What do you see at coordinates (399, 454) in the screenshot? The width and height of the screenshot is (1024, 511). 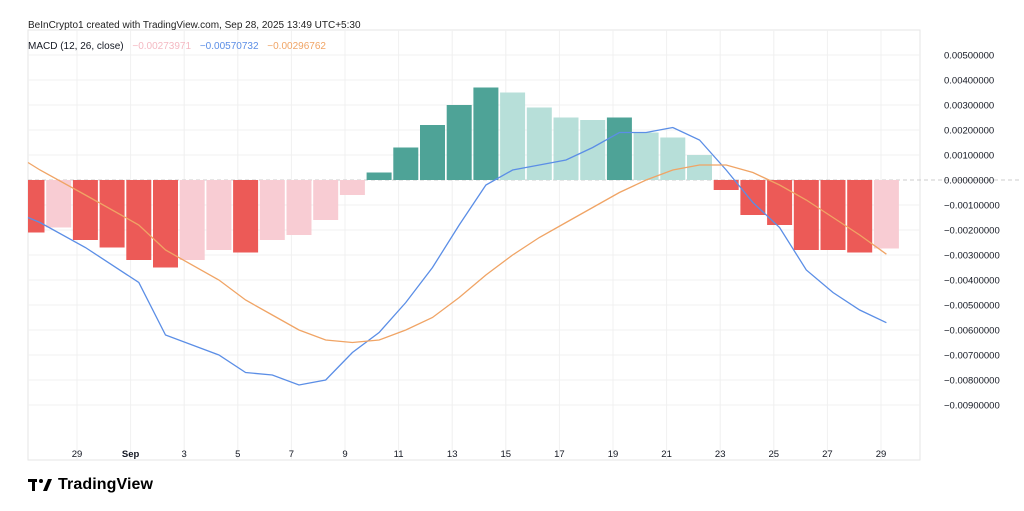 I see `x-tick-label: 11` at bounding box center [399, 454].